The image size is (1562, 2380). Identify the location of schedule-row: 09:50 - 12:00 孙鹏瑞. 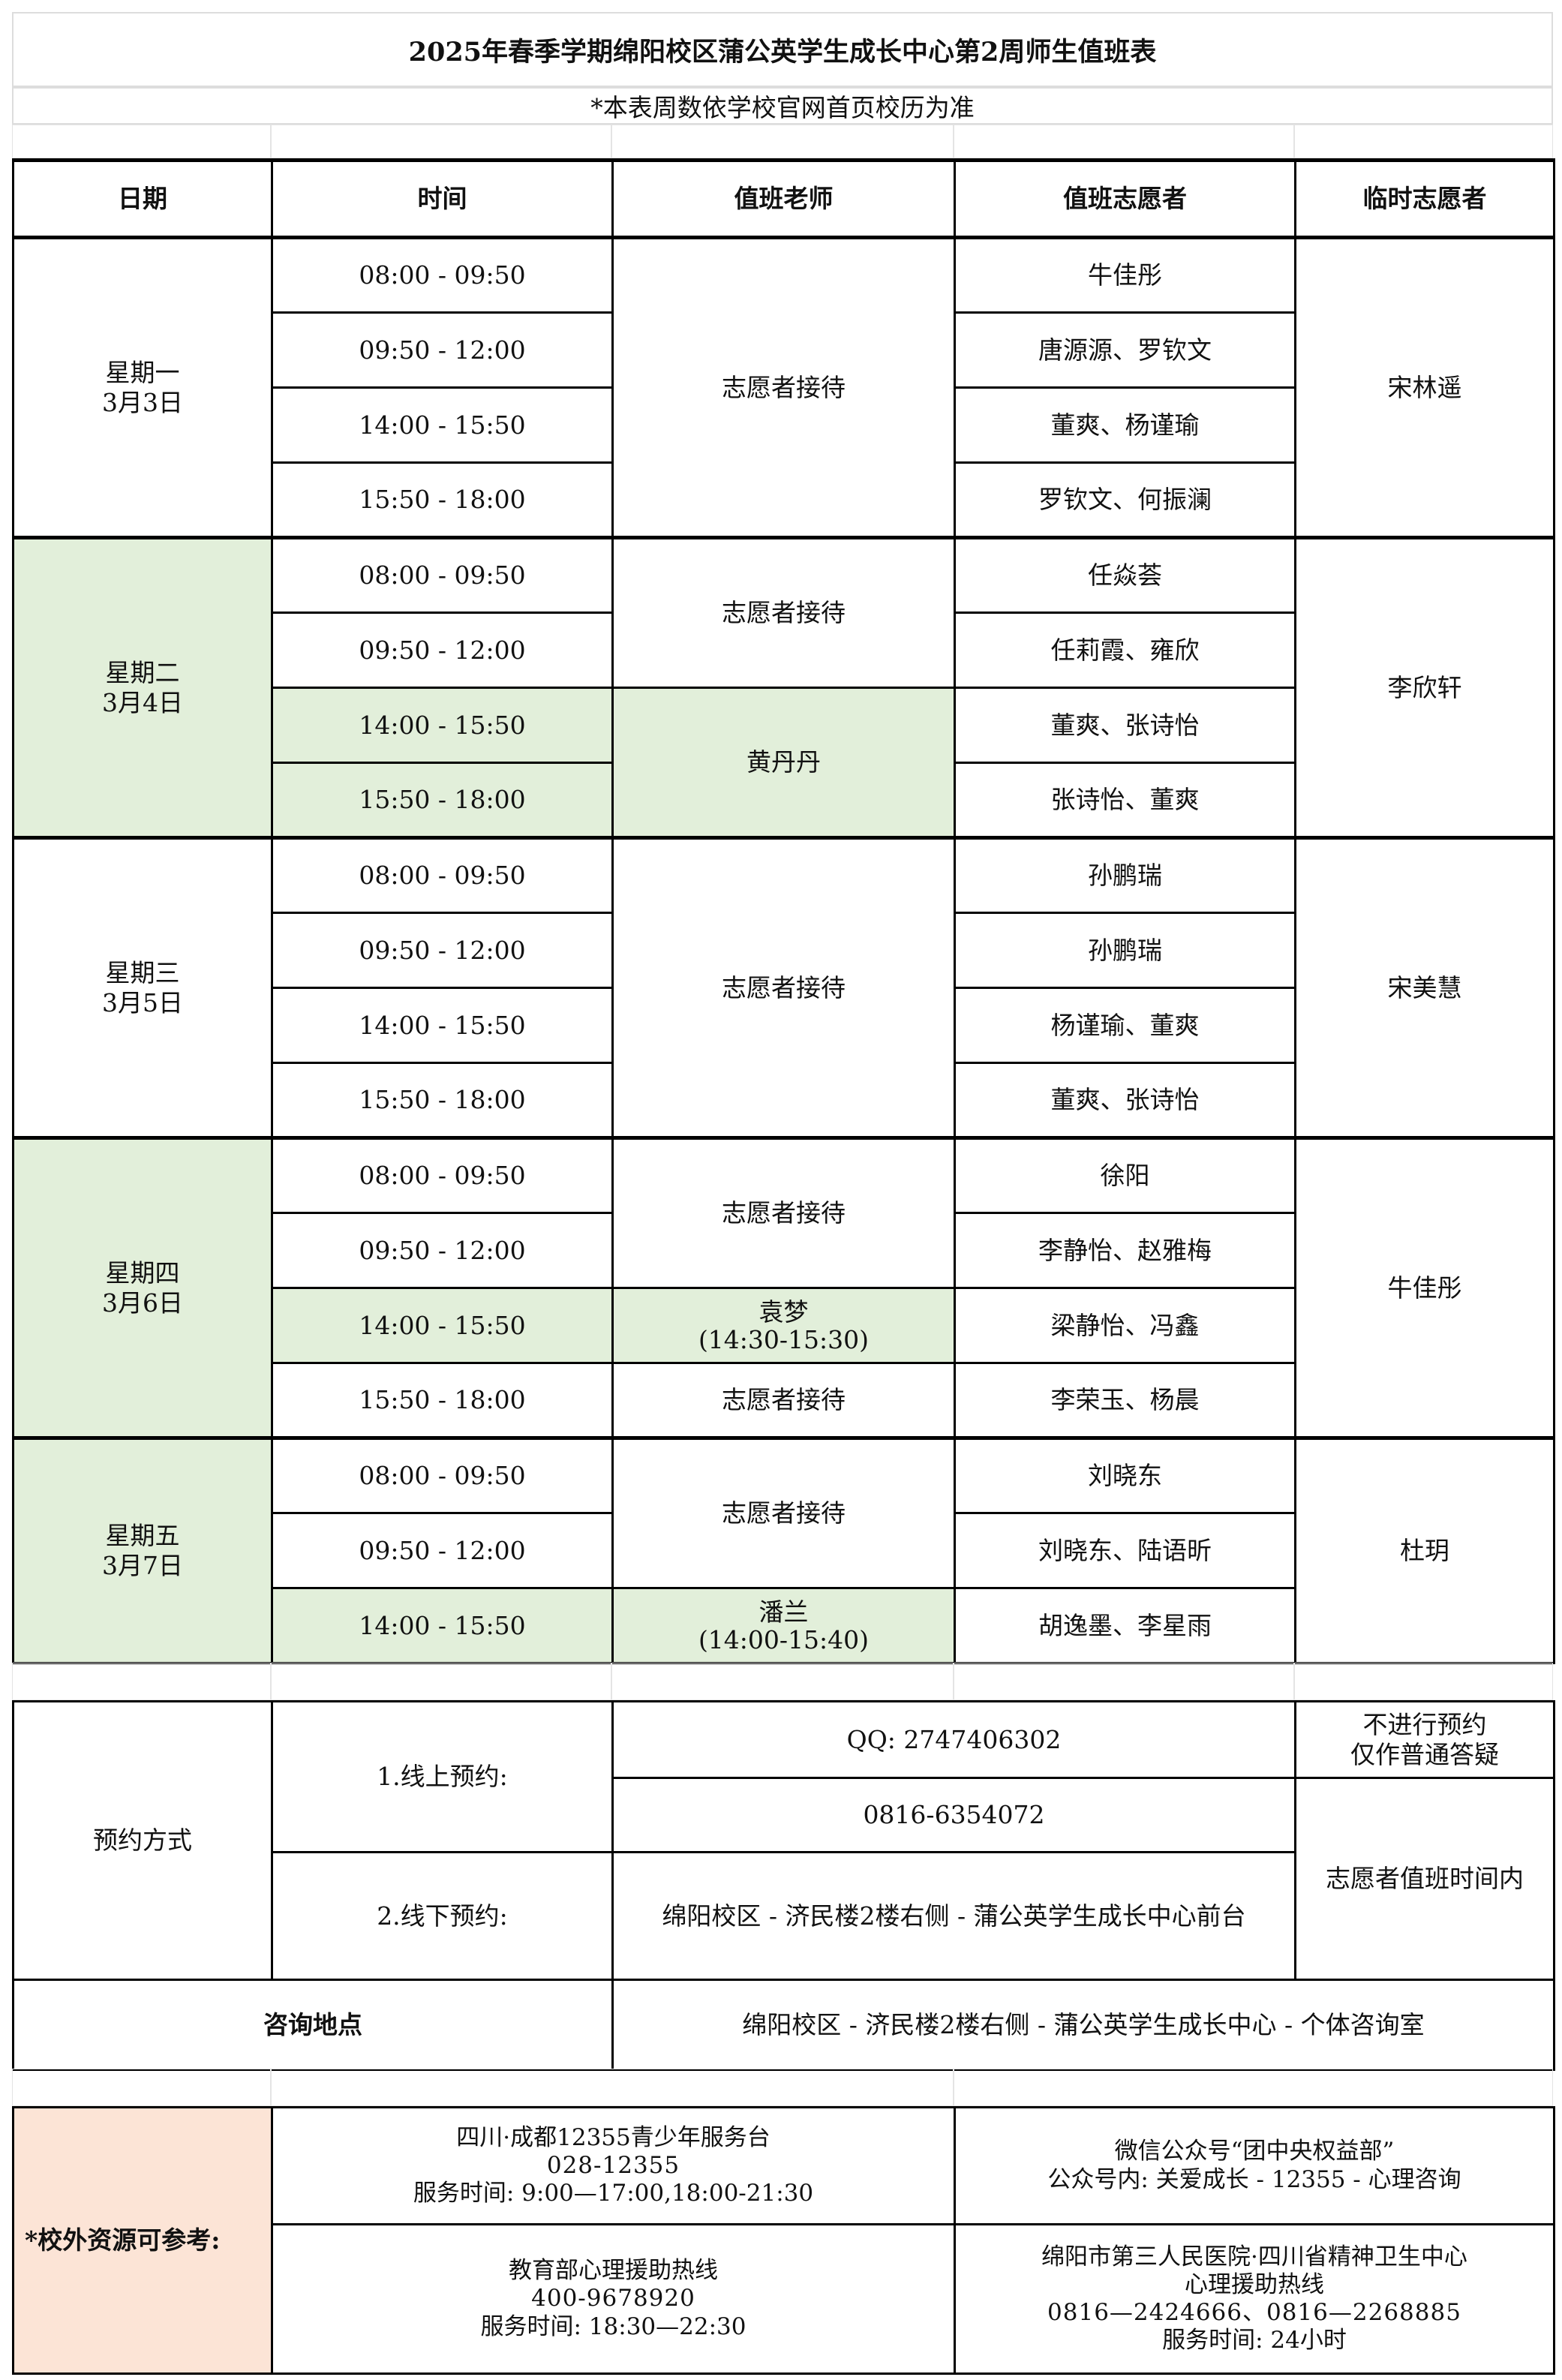
(784, 950).